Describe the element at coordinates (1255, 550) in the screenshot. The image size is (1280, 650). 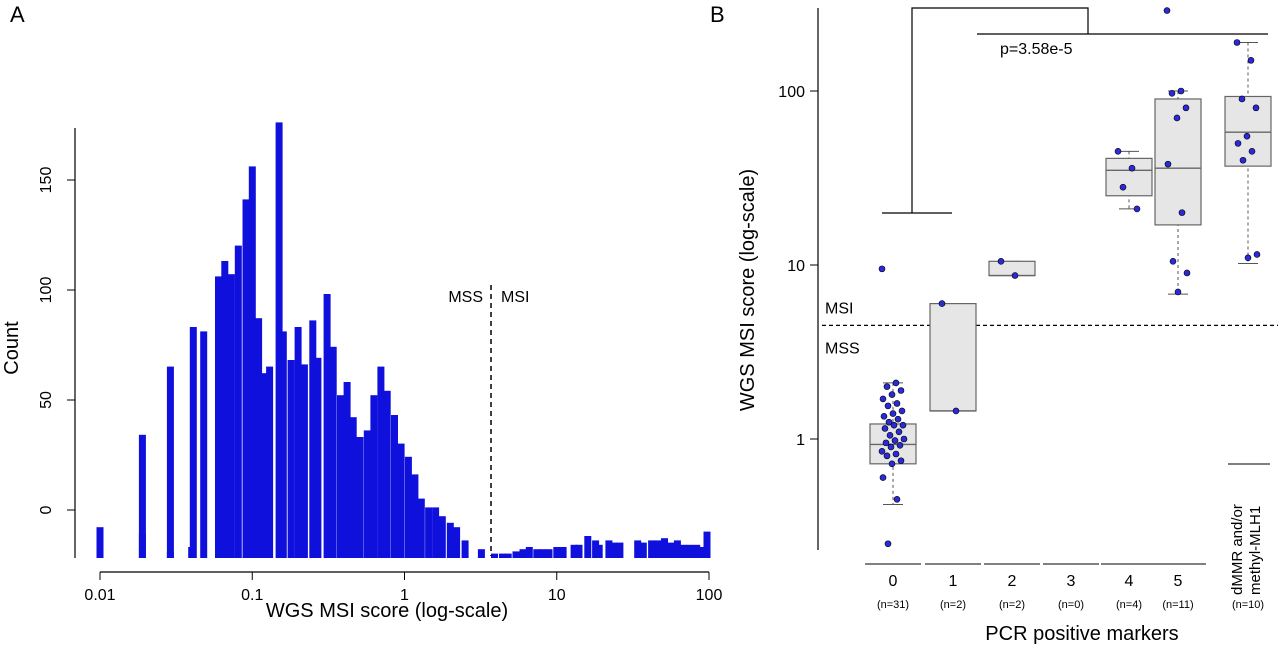
I see `group-label: methyl-MLH1` at that location.